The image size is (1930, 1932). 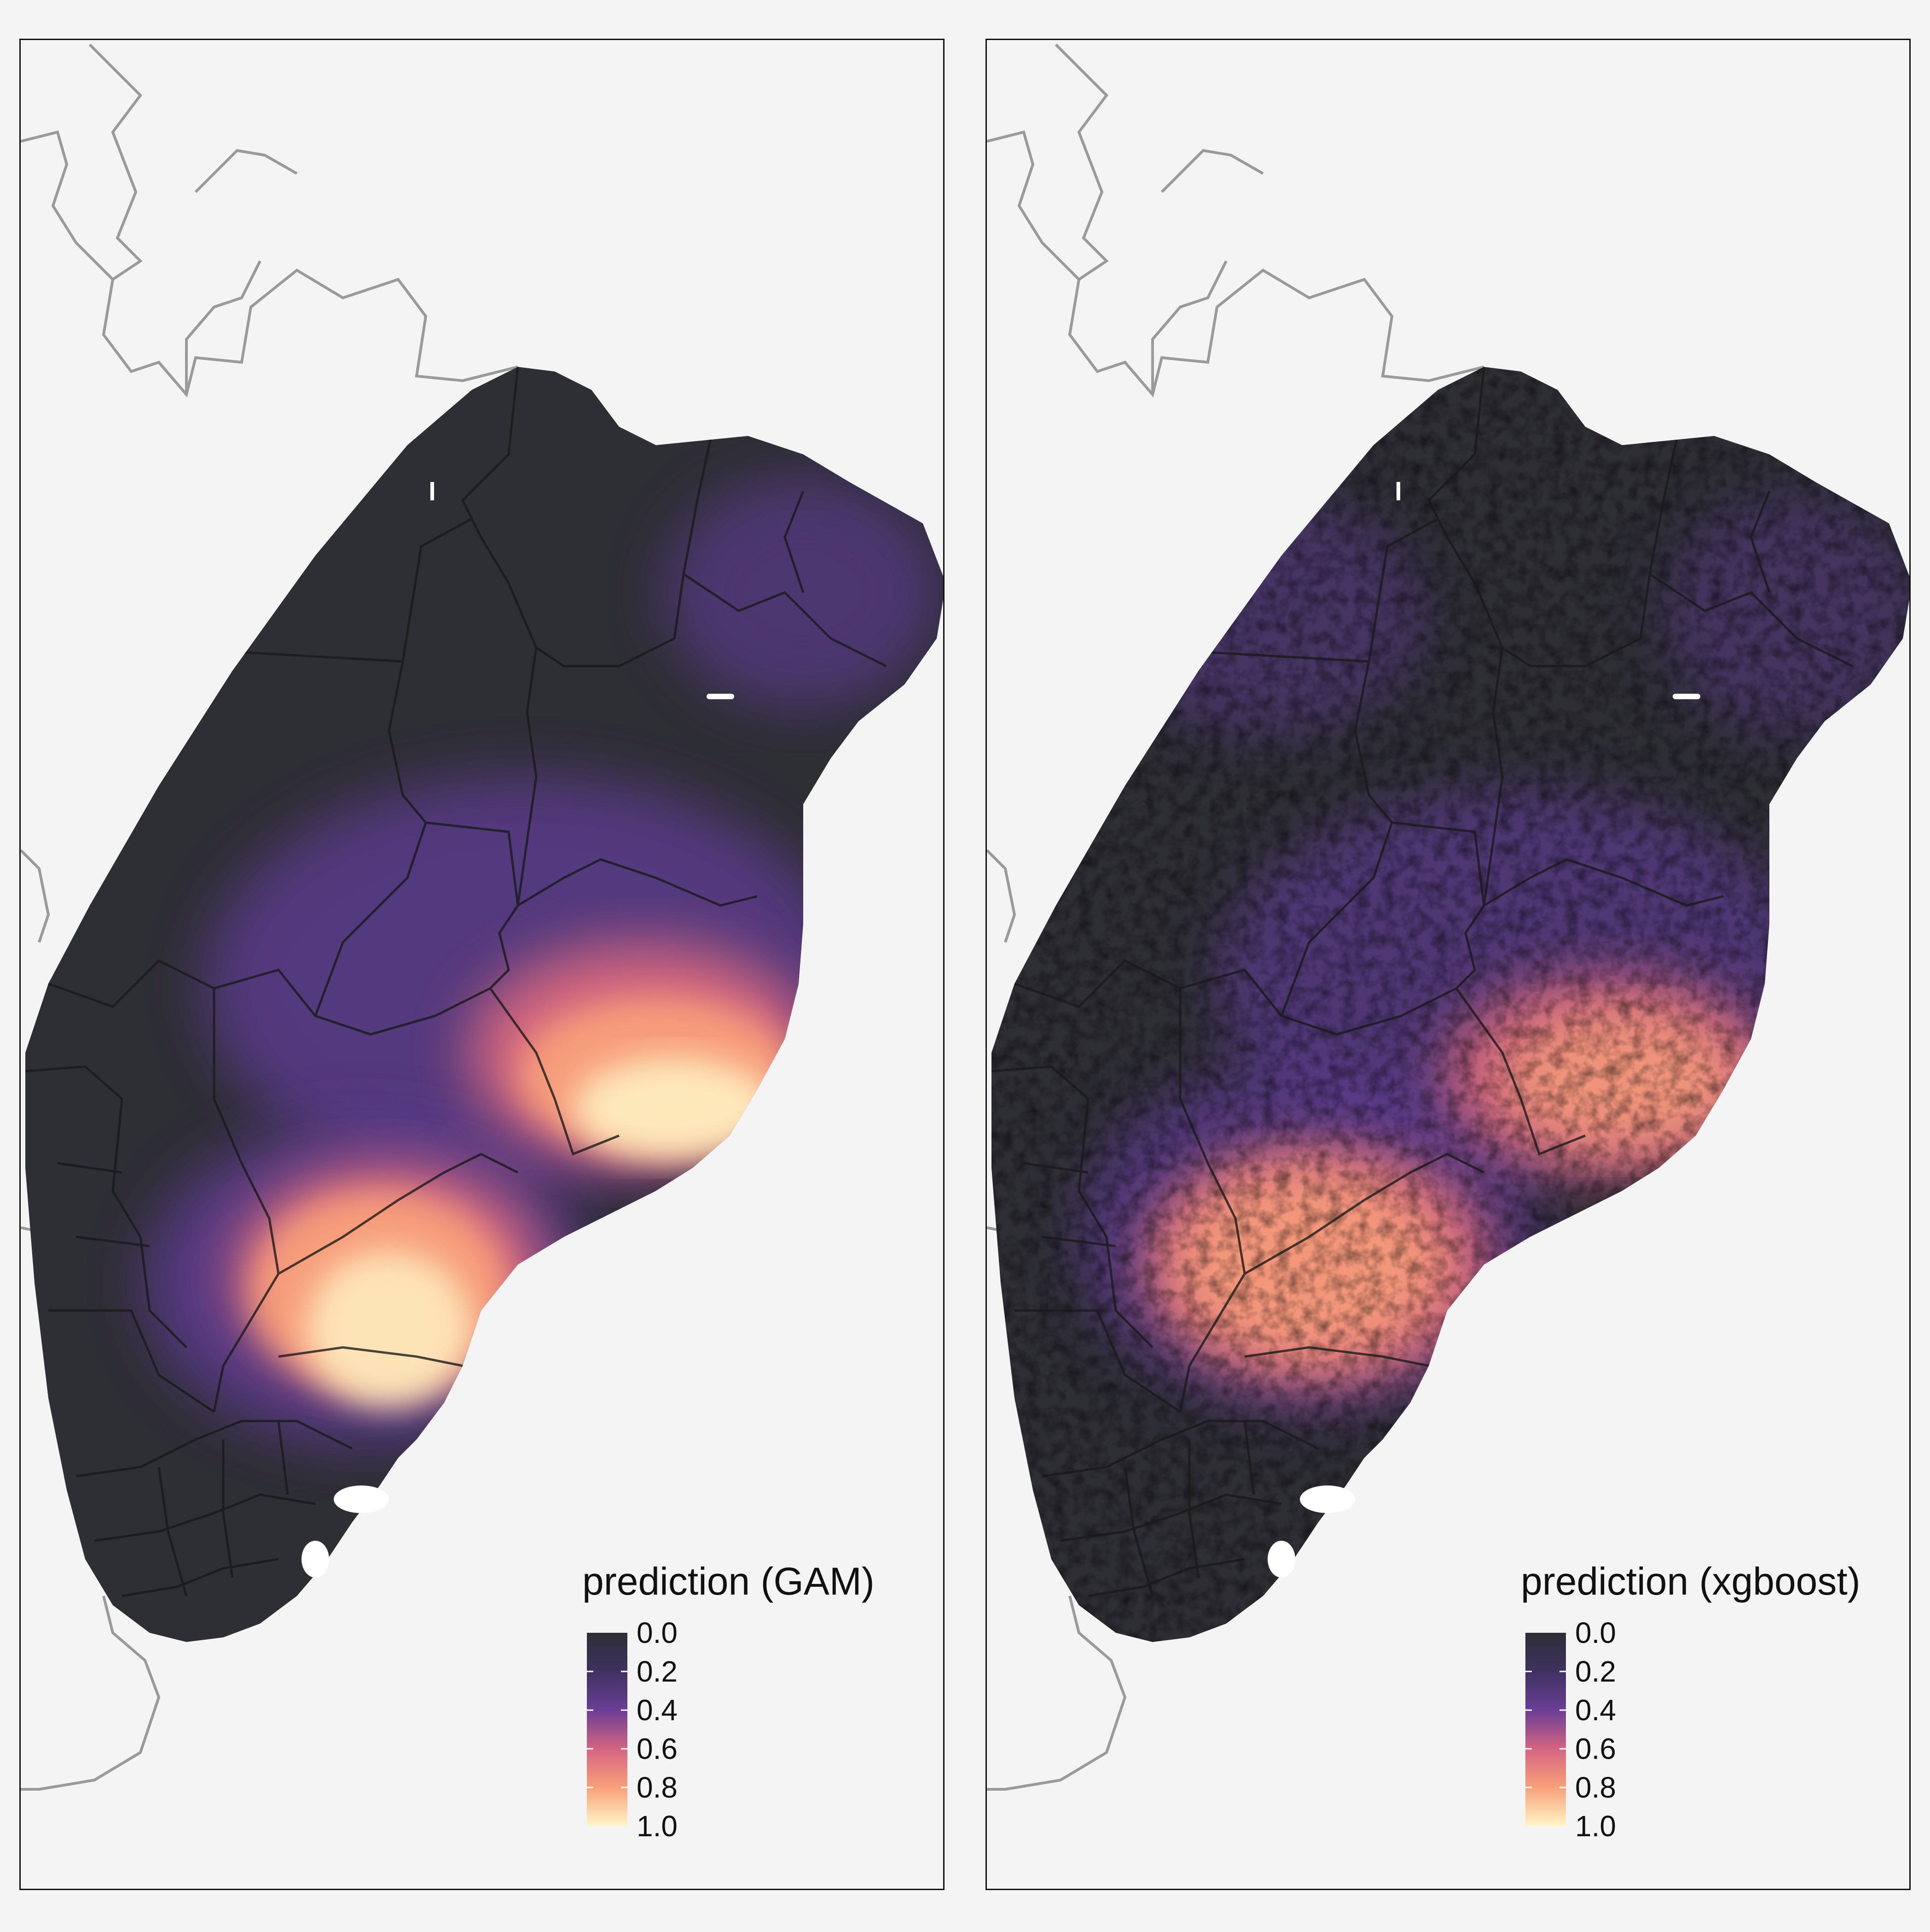 I want to click on legend-title: prediction (xgboost), so click(x=1690, y=1581).